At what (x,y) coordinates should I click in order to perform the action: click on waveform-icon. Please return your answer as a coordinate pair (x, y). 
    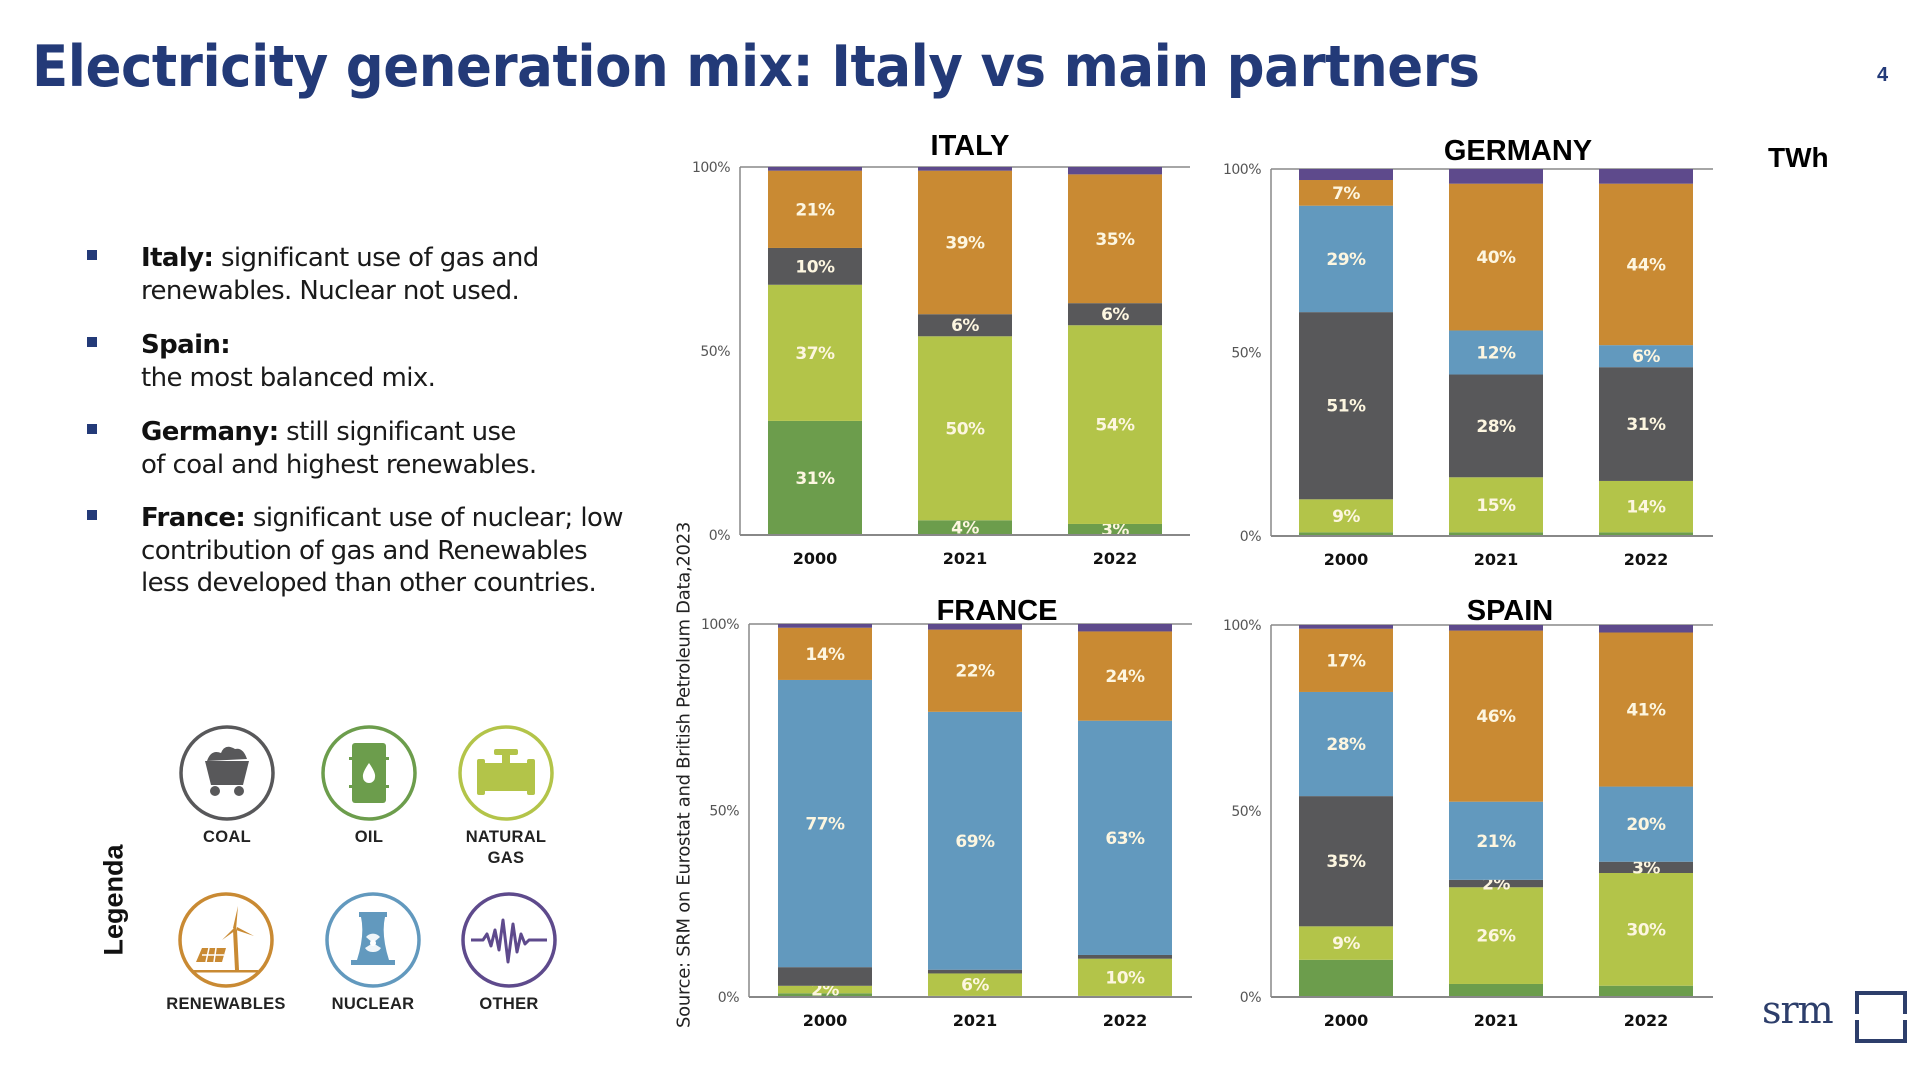
    Looking at the image, I should click on (509, 940).